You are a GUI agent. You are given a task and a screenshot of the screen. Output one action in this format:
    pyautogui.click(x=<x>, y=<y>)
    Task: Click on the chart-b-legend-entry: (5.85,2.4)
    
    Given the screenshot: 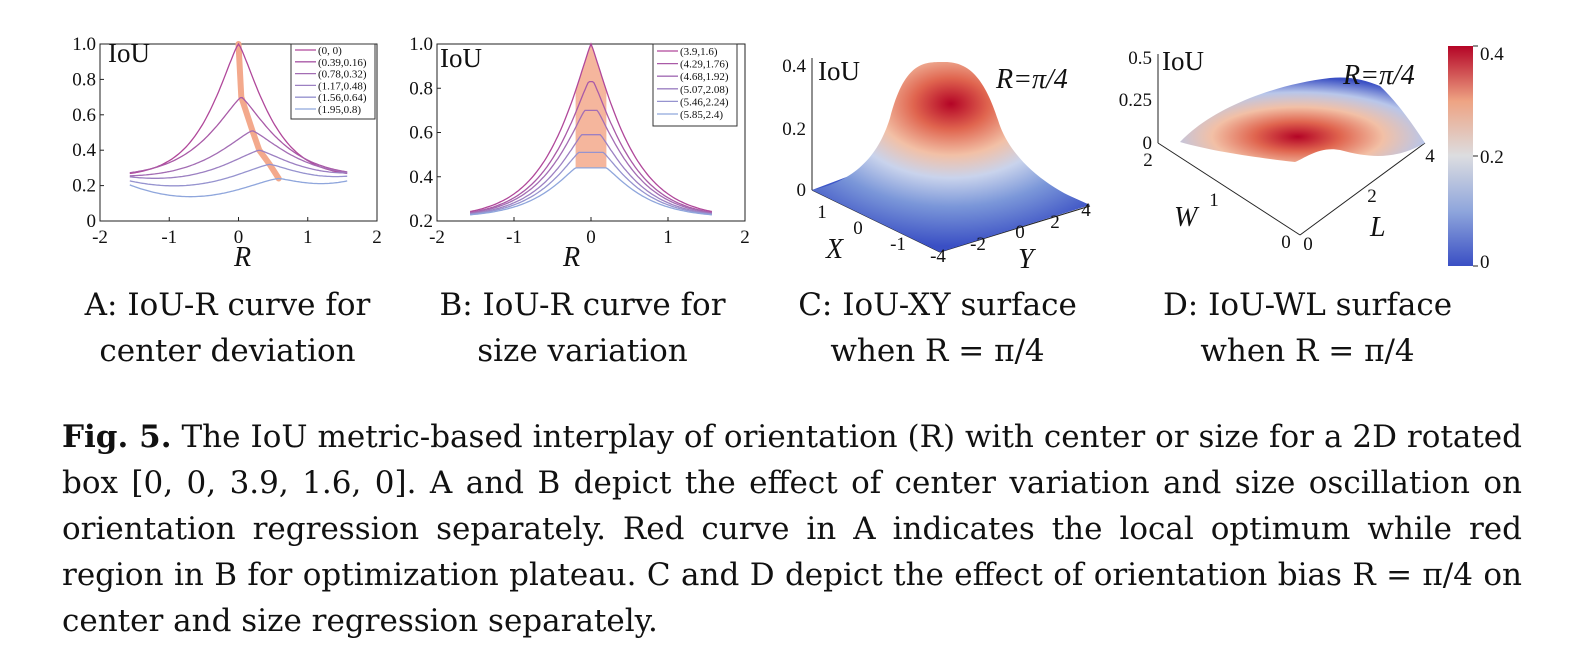 What is the action you would take?
    pyautogui.click(x=701, y=115)
    